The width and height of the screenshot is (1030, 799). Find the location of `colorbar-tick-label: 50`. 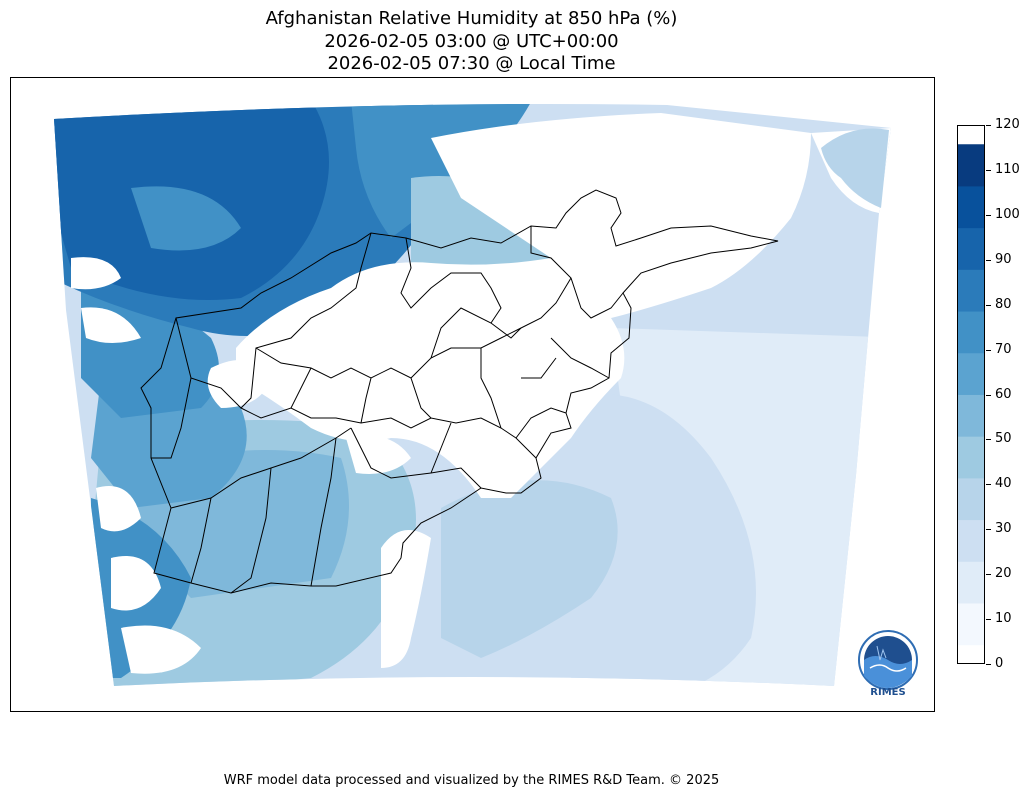

colorbar-tick-label: 50 is located at coordinates (1003, 439).